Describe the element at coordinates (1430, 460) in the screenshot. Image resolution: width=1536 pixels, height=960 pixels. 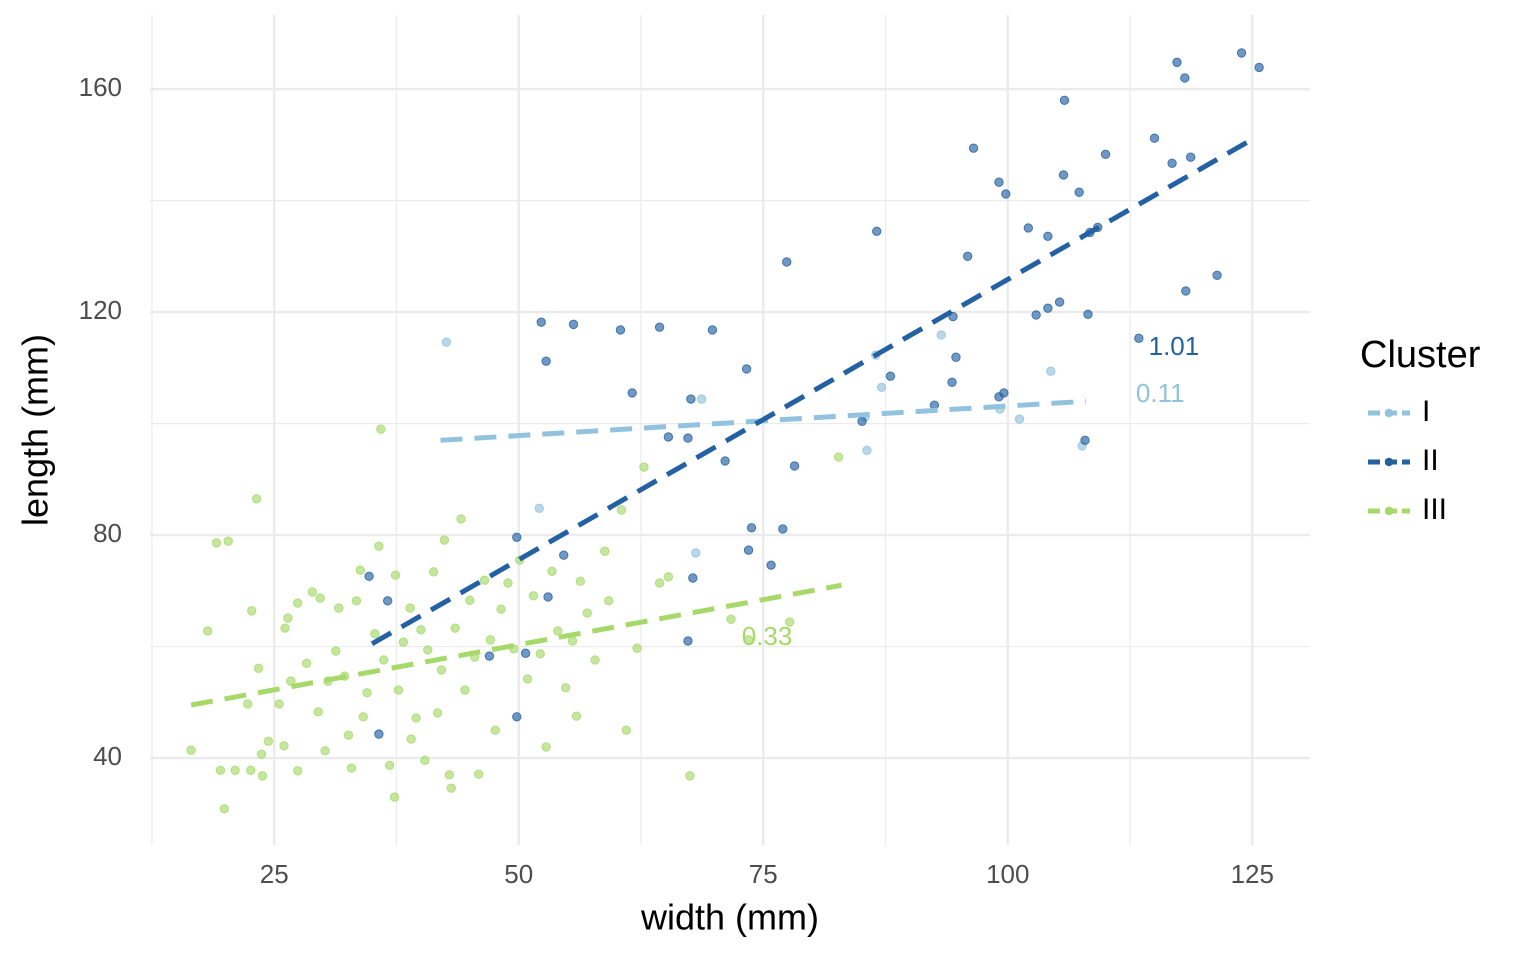
I see `legend-label: II` at that location.